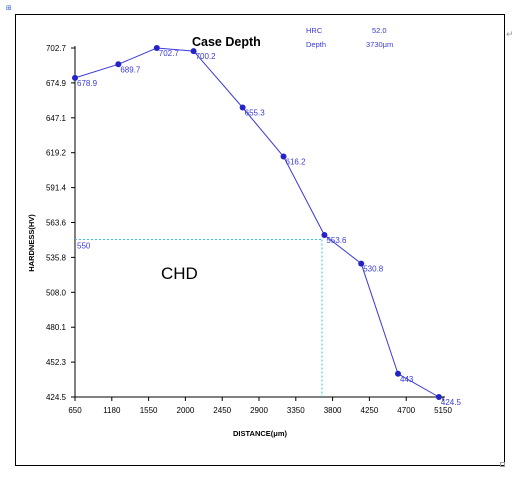 Image resolution: width=520 pixels, height=486 pixels. What do you see at coordinates (75, 410) in the screenshot?
I see `x-tick-label: 650` at bounding box center [75, 410].